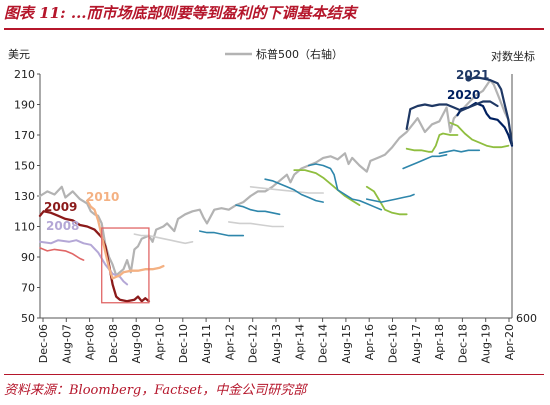 The height and width of the screenshot is (405, 550). I want to click on y-axis-right-label: 对数坐标, so click(513, 56).